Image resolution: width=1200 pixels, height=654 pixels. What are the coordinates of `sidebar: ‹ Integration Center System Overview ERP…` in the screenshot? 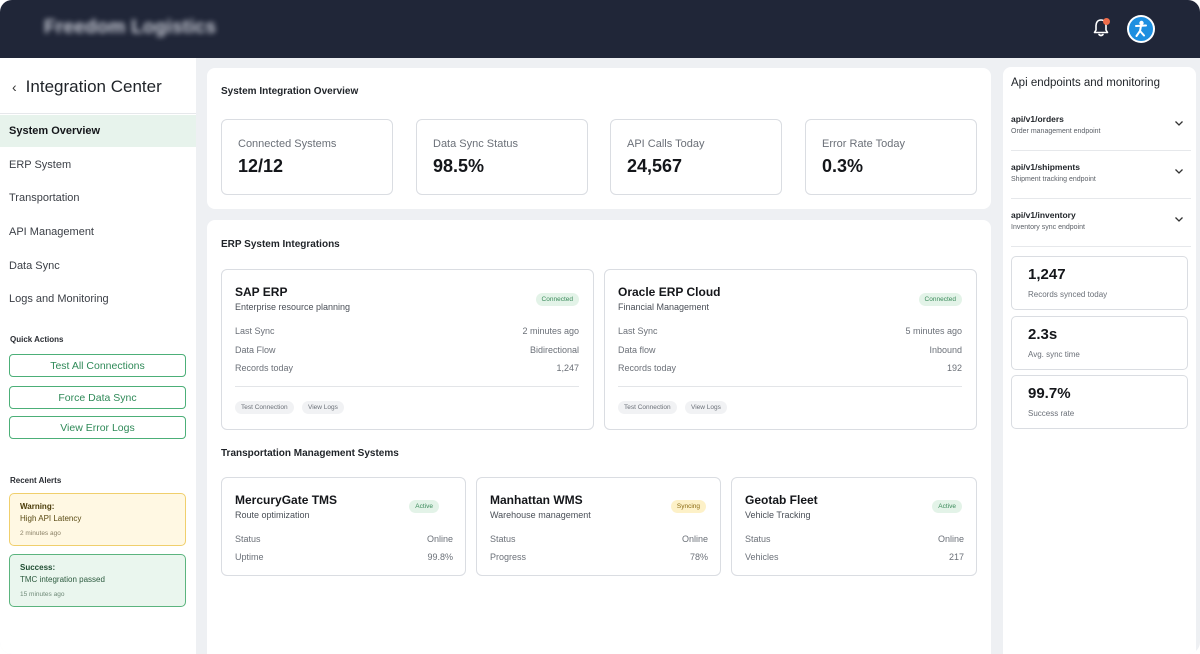 It's located at (98, 356).